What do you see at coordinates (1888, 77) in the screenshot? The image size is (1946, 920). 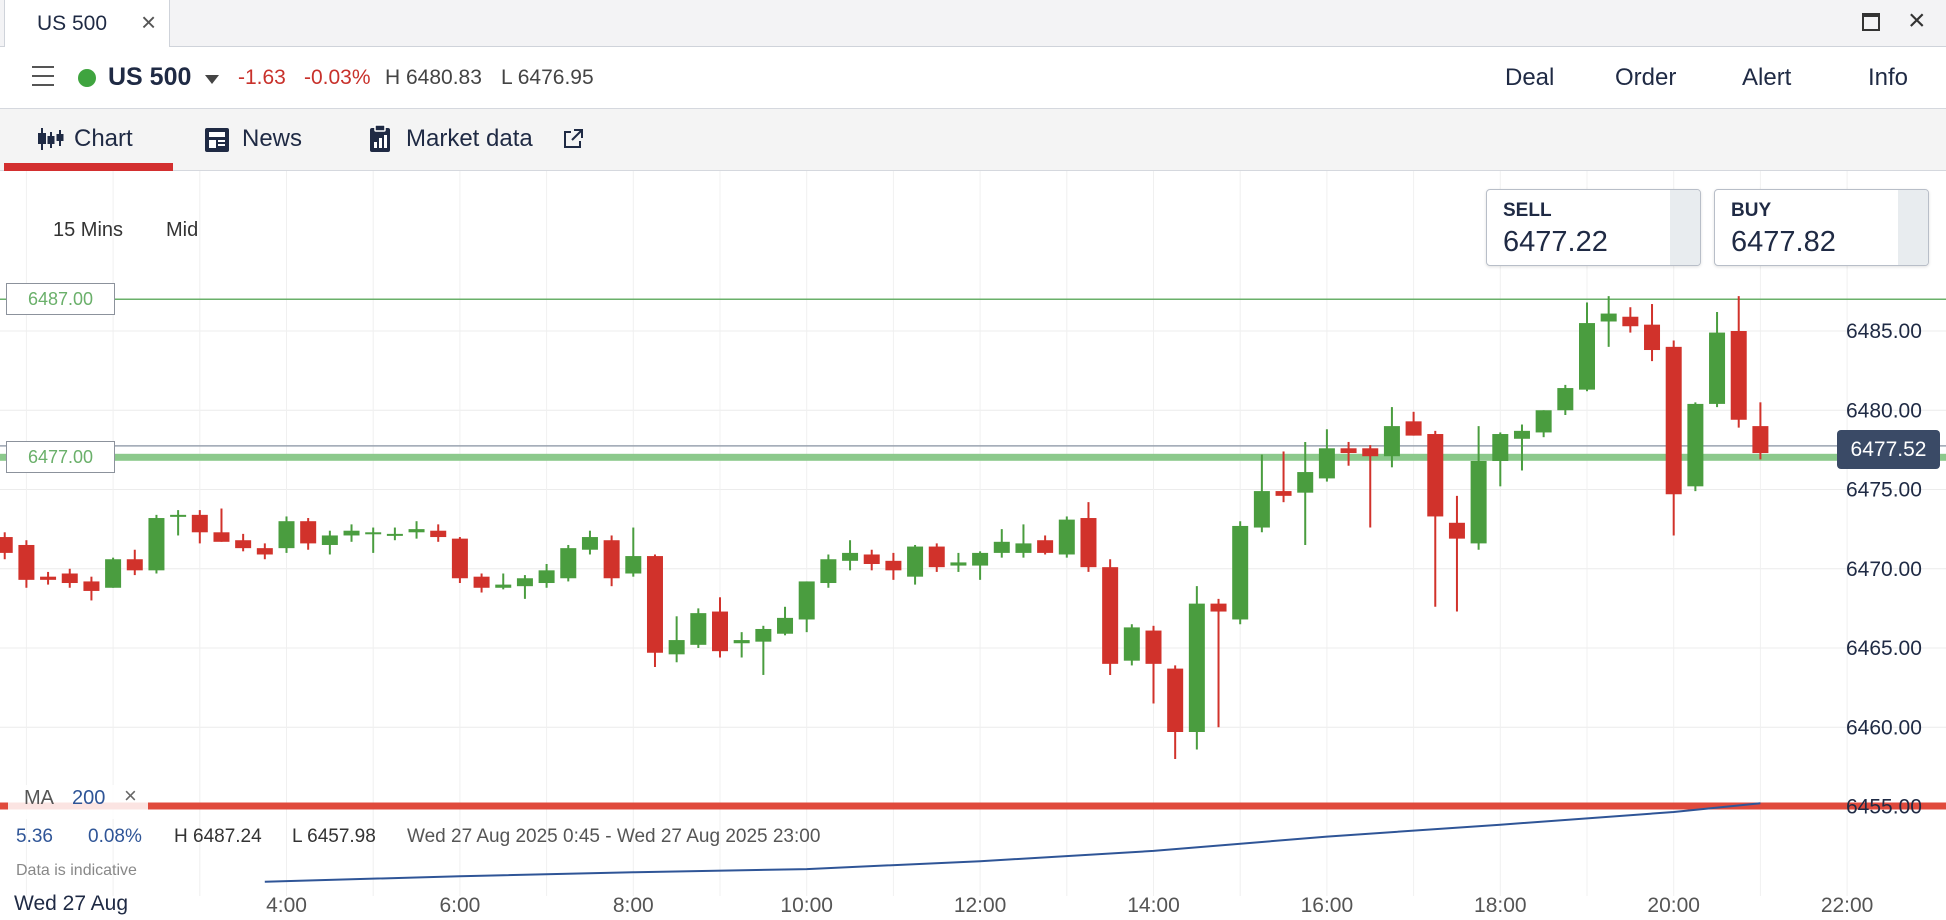 I see `info-button: Info` at bounding box center [1888, 77].